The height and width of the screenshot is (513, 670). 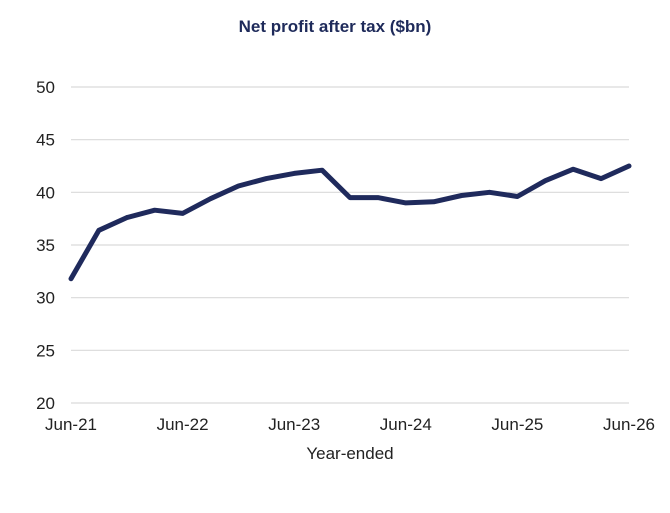 What do you see at coordinates (71, 424) in the screenshot?
I see `x-tick-label: Jun-21` at bounding box center [71, 424].